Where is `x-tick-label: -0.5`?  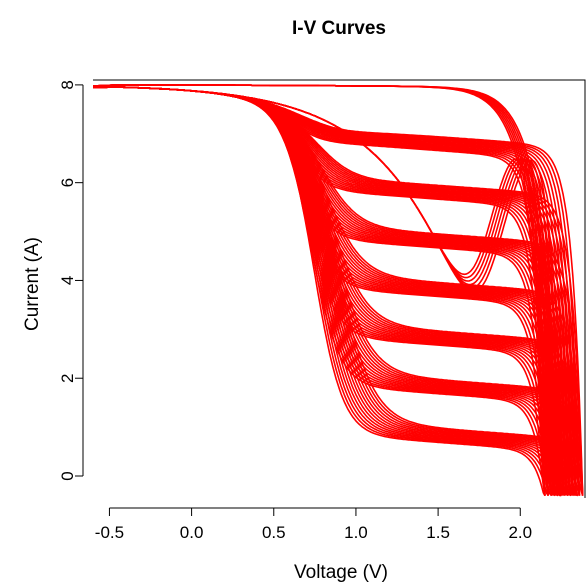
x-tick-label: -0.5 is located at coordinates (109, 532).